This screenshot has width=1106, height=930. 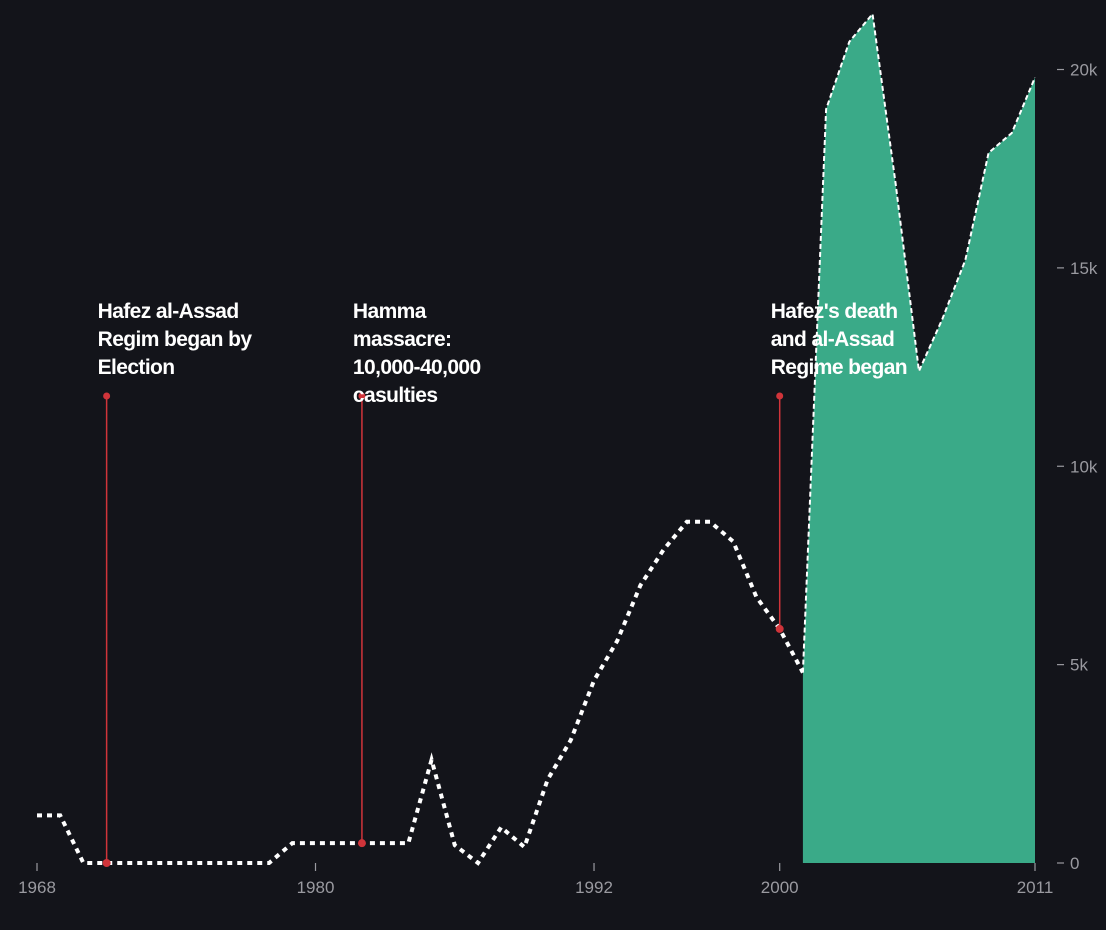 What do you see at coordinates (316, 887) in the screenshot?
I see `x-tick-label: 1980` at bounding box center [316, 887].